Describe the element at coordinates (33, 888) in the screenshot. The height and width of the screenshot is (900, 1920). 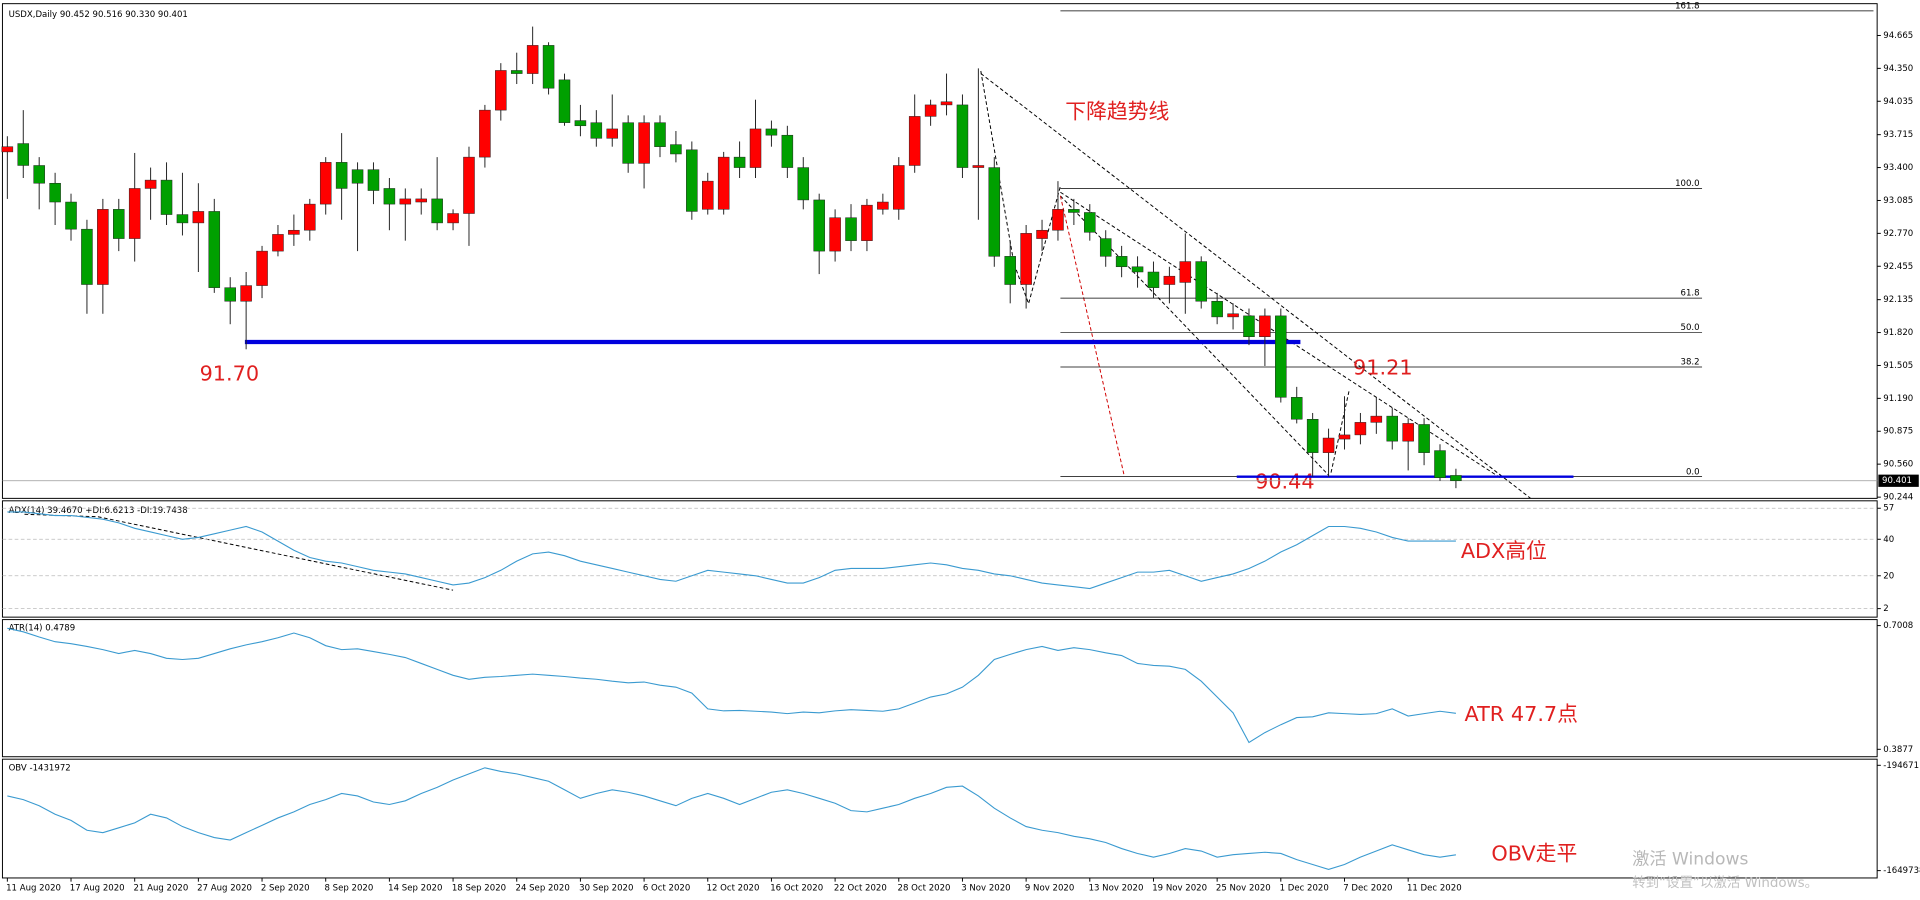
I see `x-tick-label: 11 Aug 2020` at that location.